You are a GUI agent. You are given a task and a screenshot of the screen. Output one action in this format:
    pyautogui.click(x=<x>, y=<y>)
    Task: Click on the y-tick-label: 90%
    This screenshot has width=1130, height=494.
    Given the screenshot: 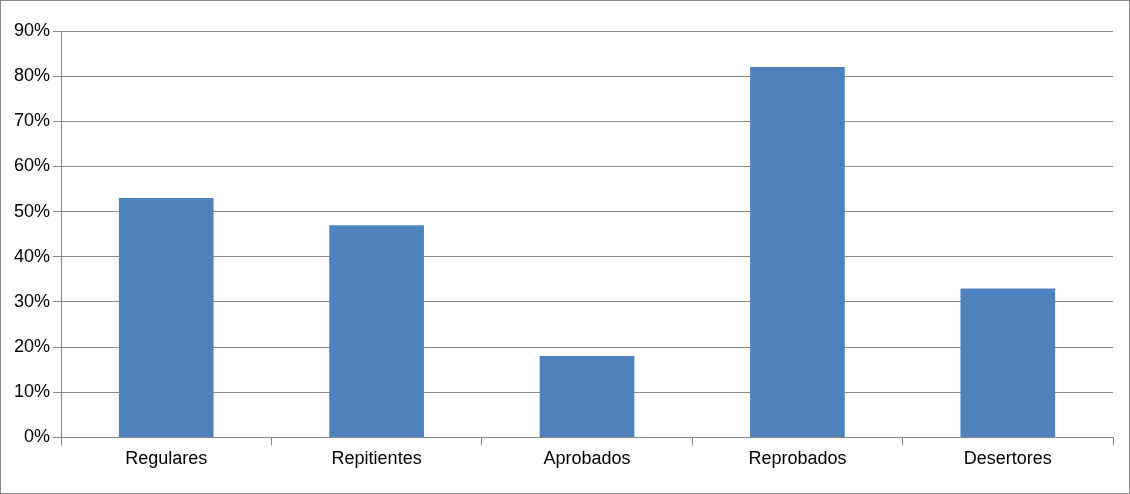 What is the action you would take?
    pyautogui.click(x=32, y=29)
    